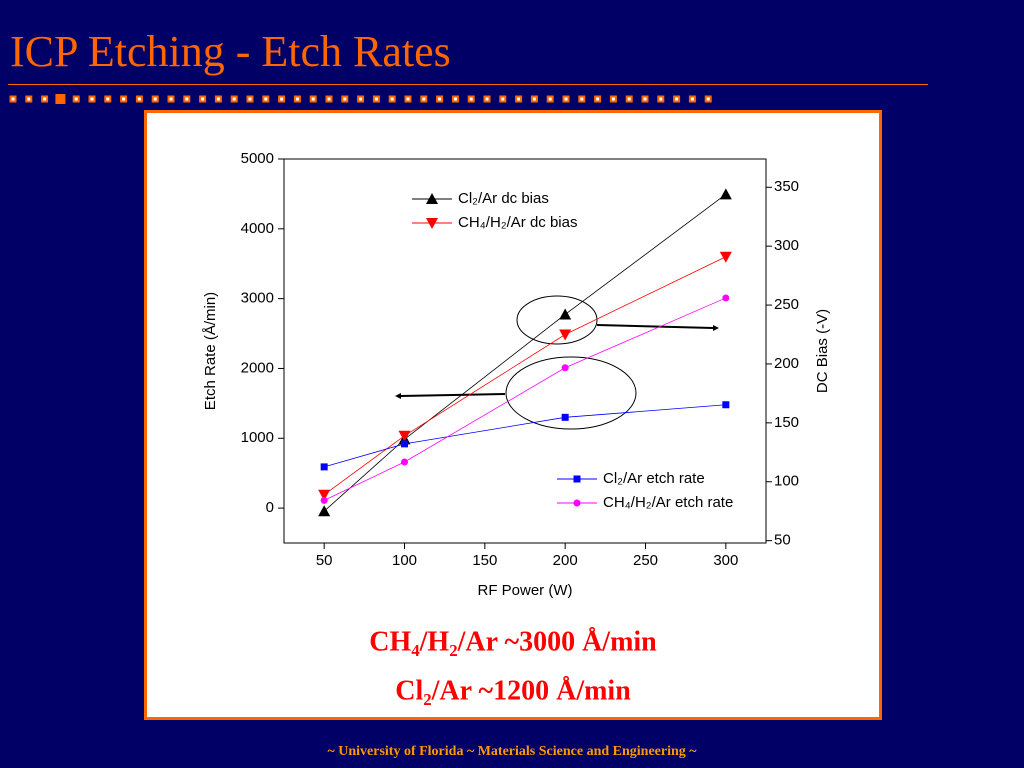  Describe the element at coordinates (484, 560) in the screenshot. I see `x-tick-label: 150` at that location.